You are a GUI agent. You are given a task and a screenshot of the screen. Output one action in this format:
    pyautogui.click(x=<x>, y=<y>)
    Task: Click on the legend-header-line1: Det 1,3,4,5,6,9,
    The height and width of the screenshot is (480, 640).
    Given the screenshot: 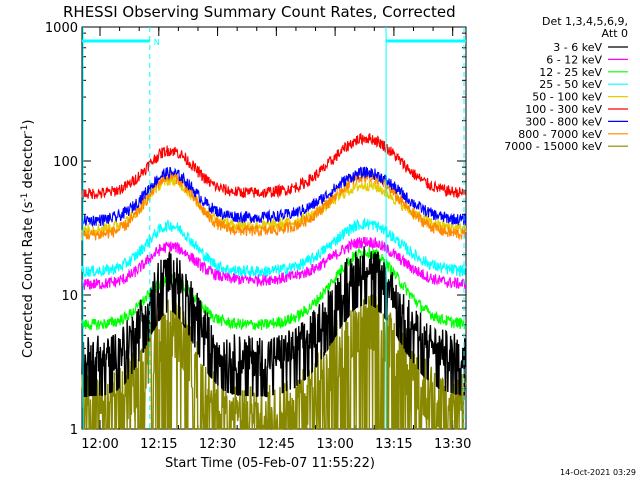 What is the action you would take?
    pyautogui.click(x=585, y=21)
    